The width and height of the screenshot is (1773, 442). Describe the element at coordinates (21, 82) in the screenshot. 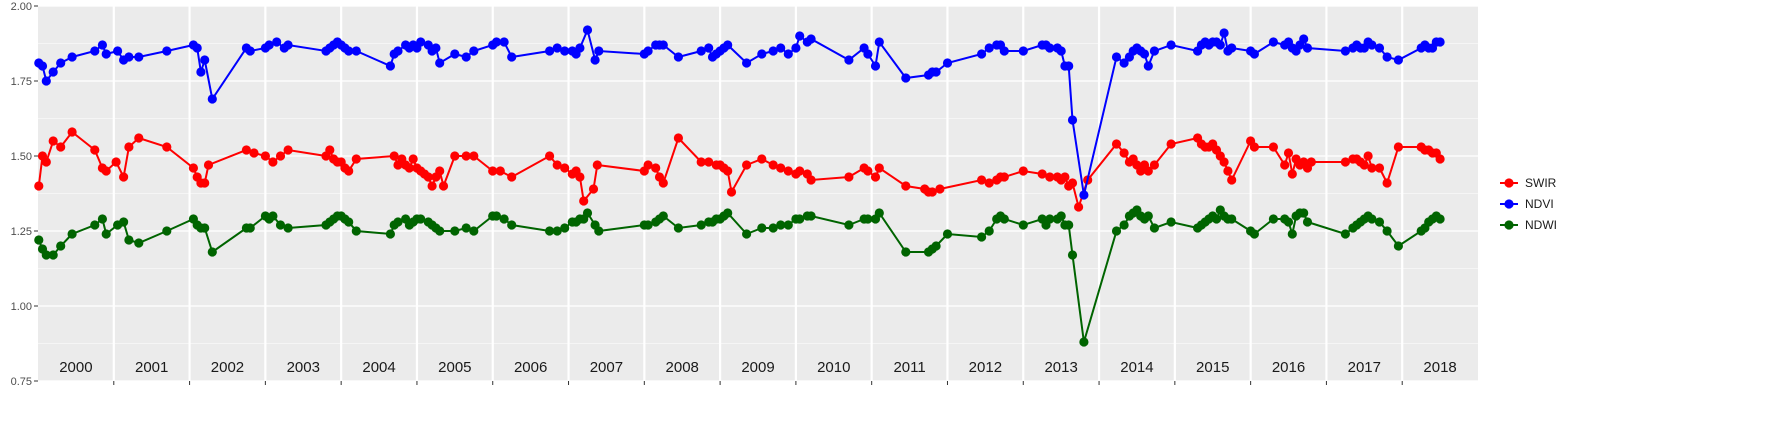

I see `y-tick-label: 1.75` at that location.